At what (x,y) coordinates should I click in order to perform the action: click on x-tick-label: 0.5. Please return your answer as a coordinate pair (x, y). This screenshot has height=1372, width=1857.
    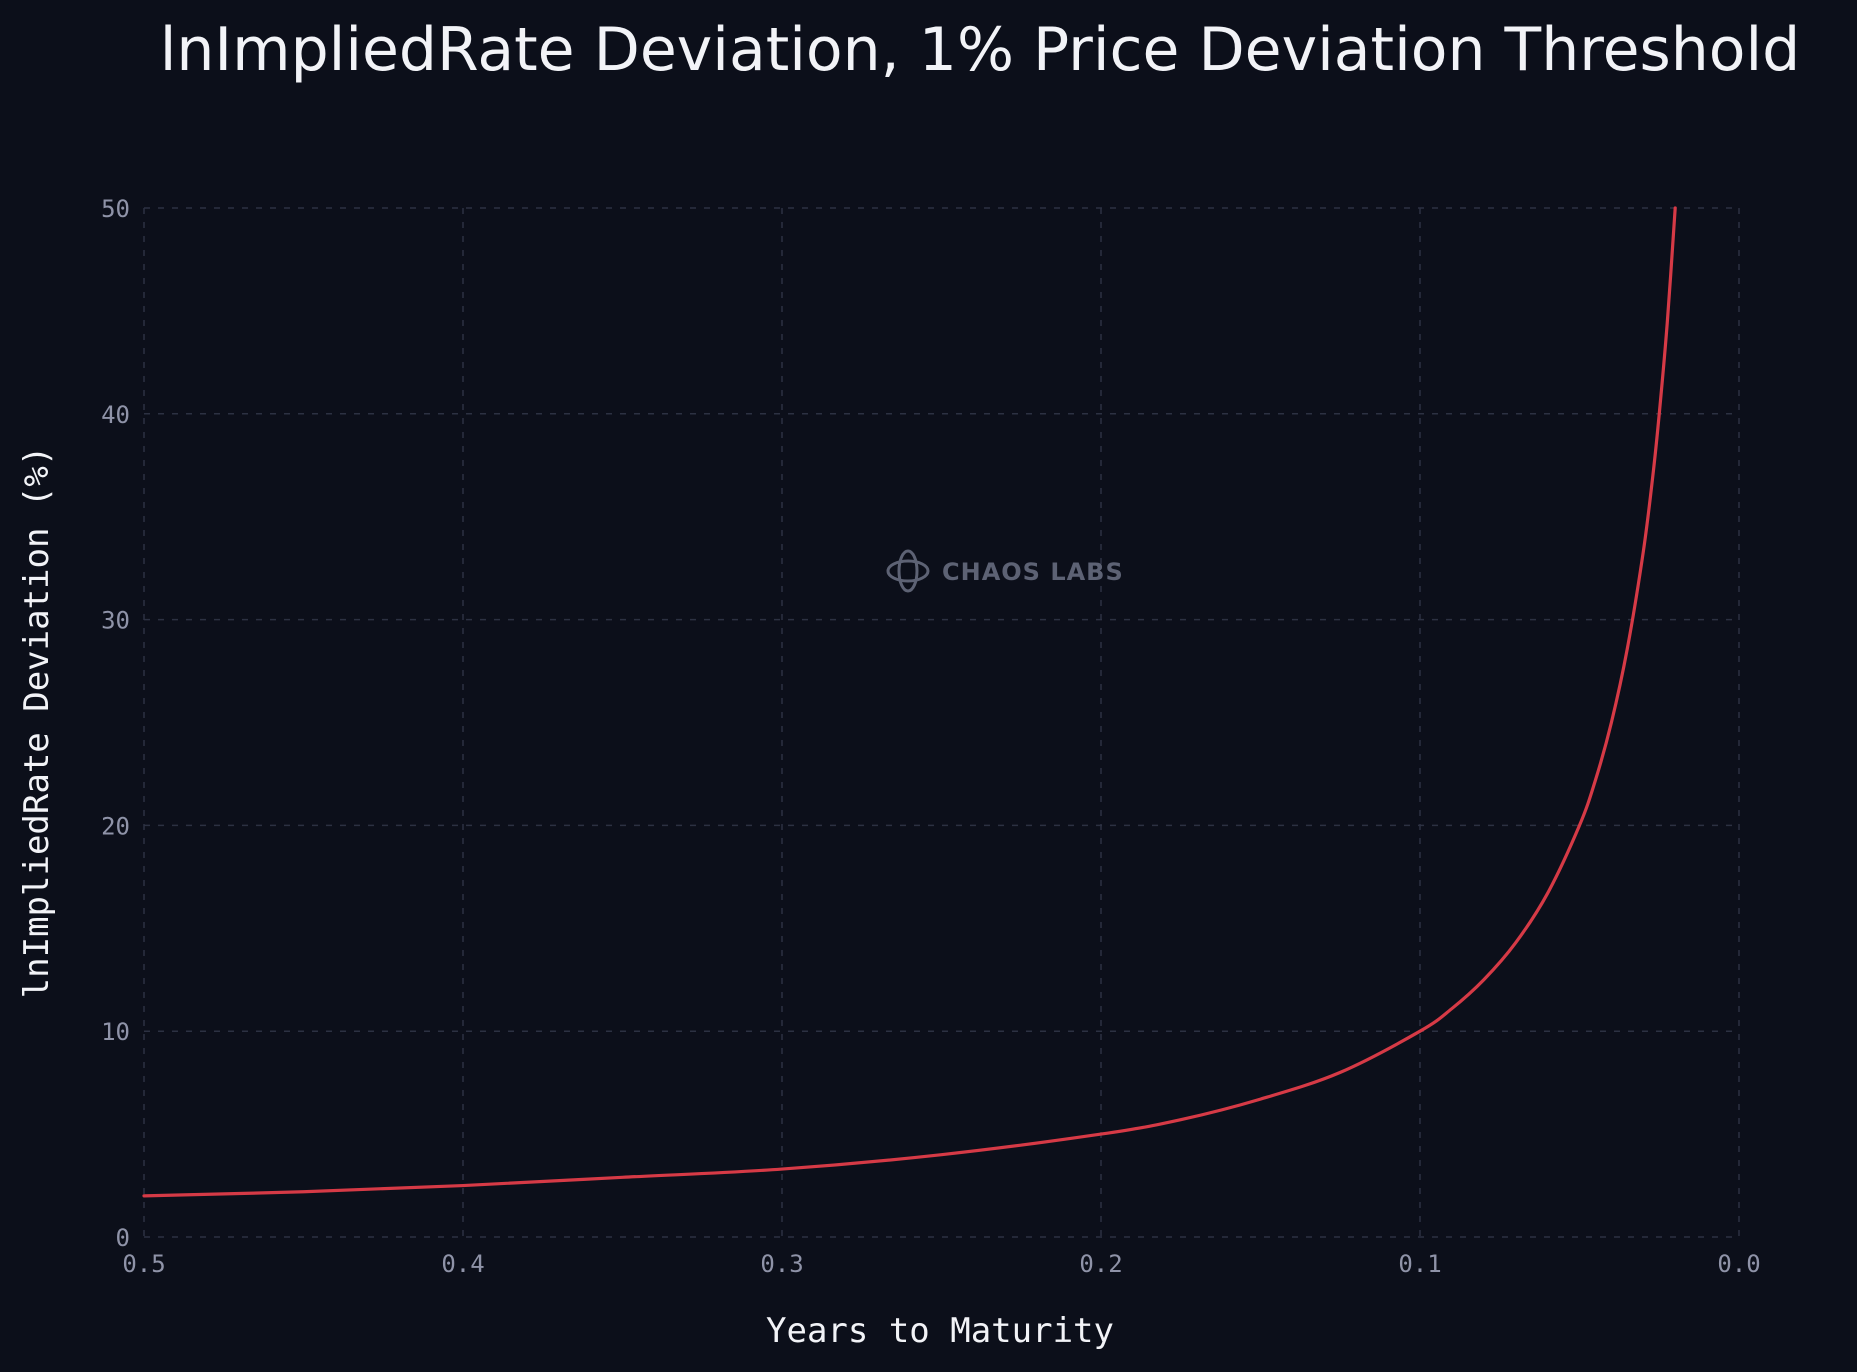
    Looking at the image, I should click on (143, 1264).